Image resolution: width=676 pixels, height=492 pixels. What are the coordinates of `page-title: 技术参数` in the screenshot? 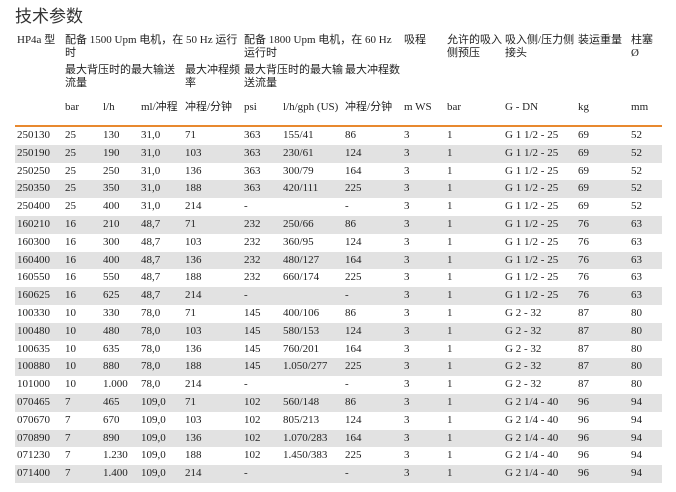 It's located at (49, 17).